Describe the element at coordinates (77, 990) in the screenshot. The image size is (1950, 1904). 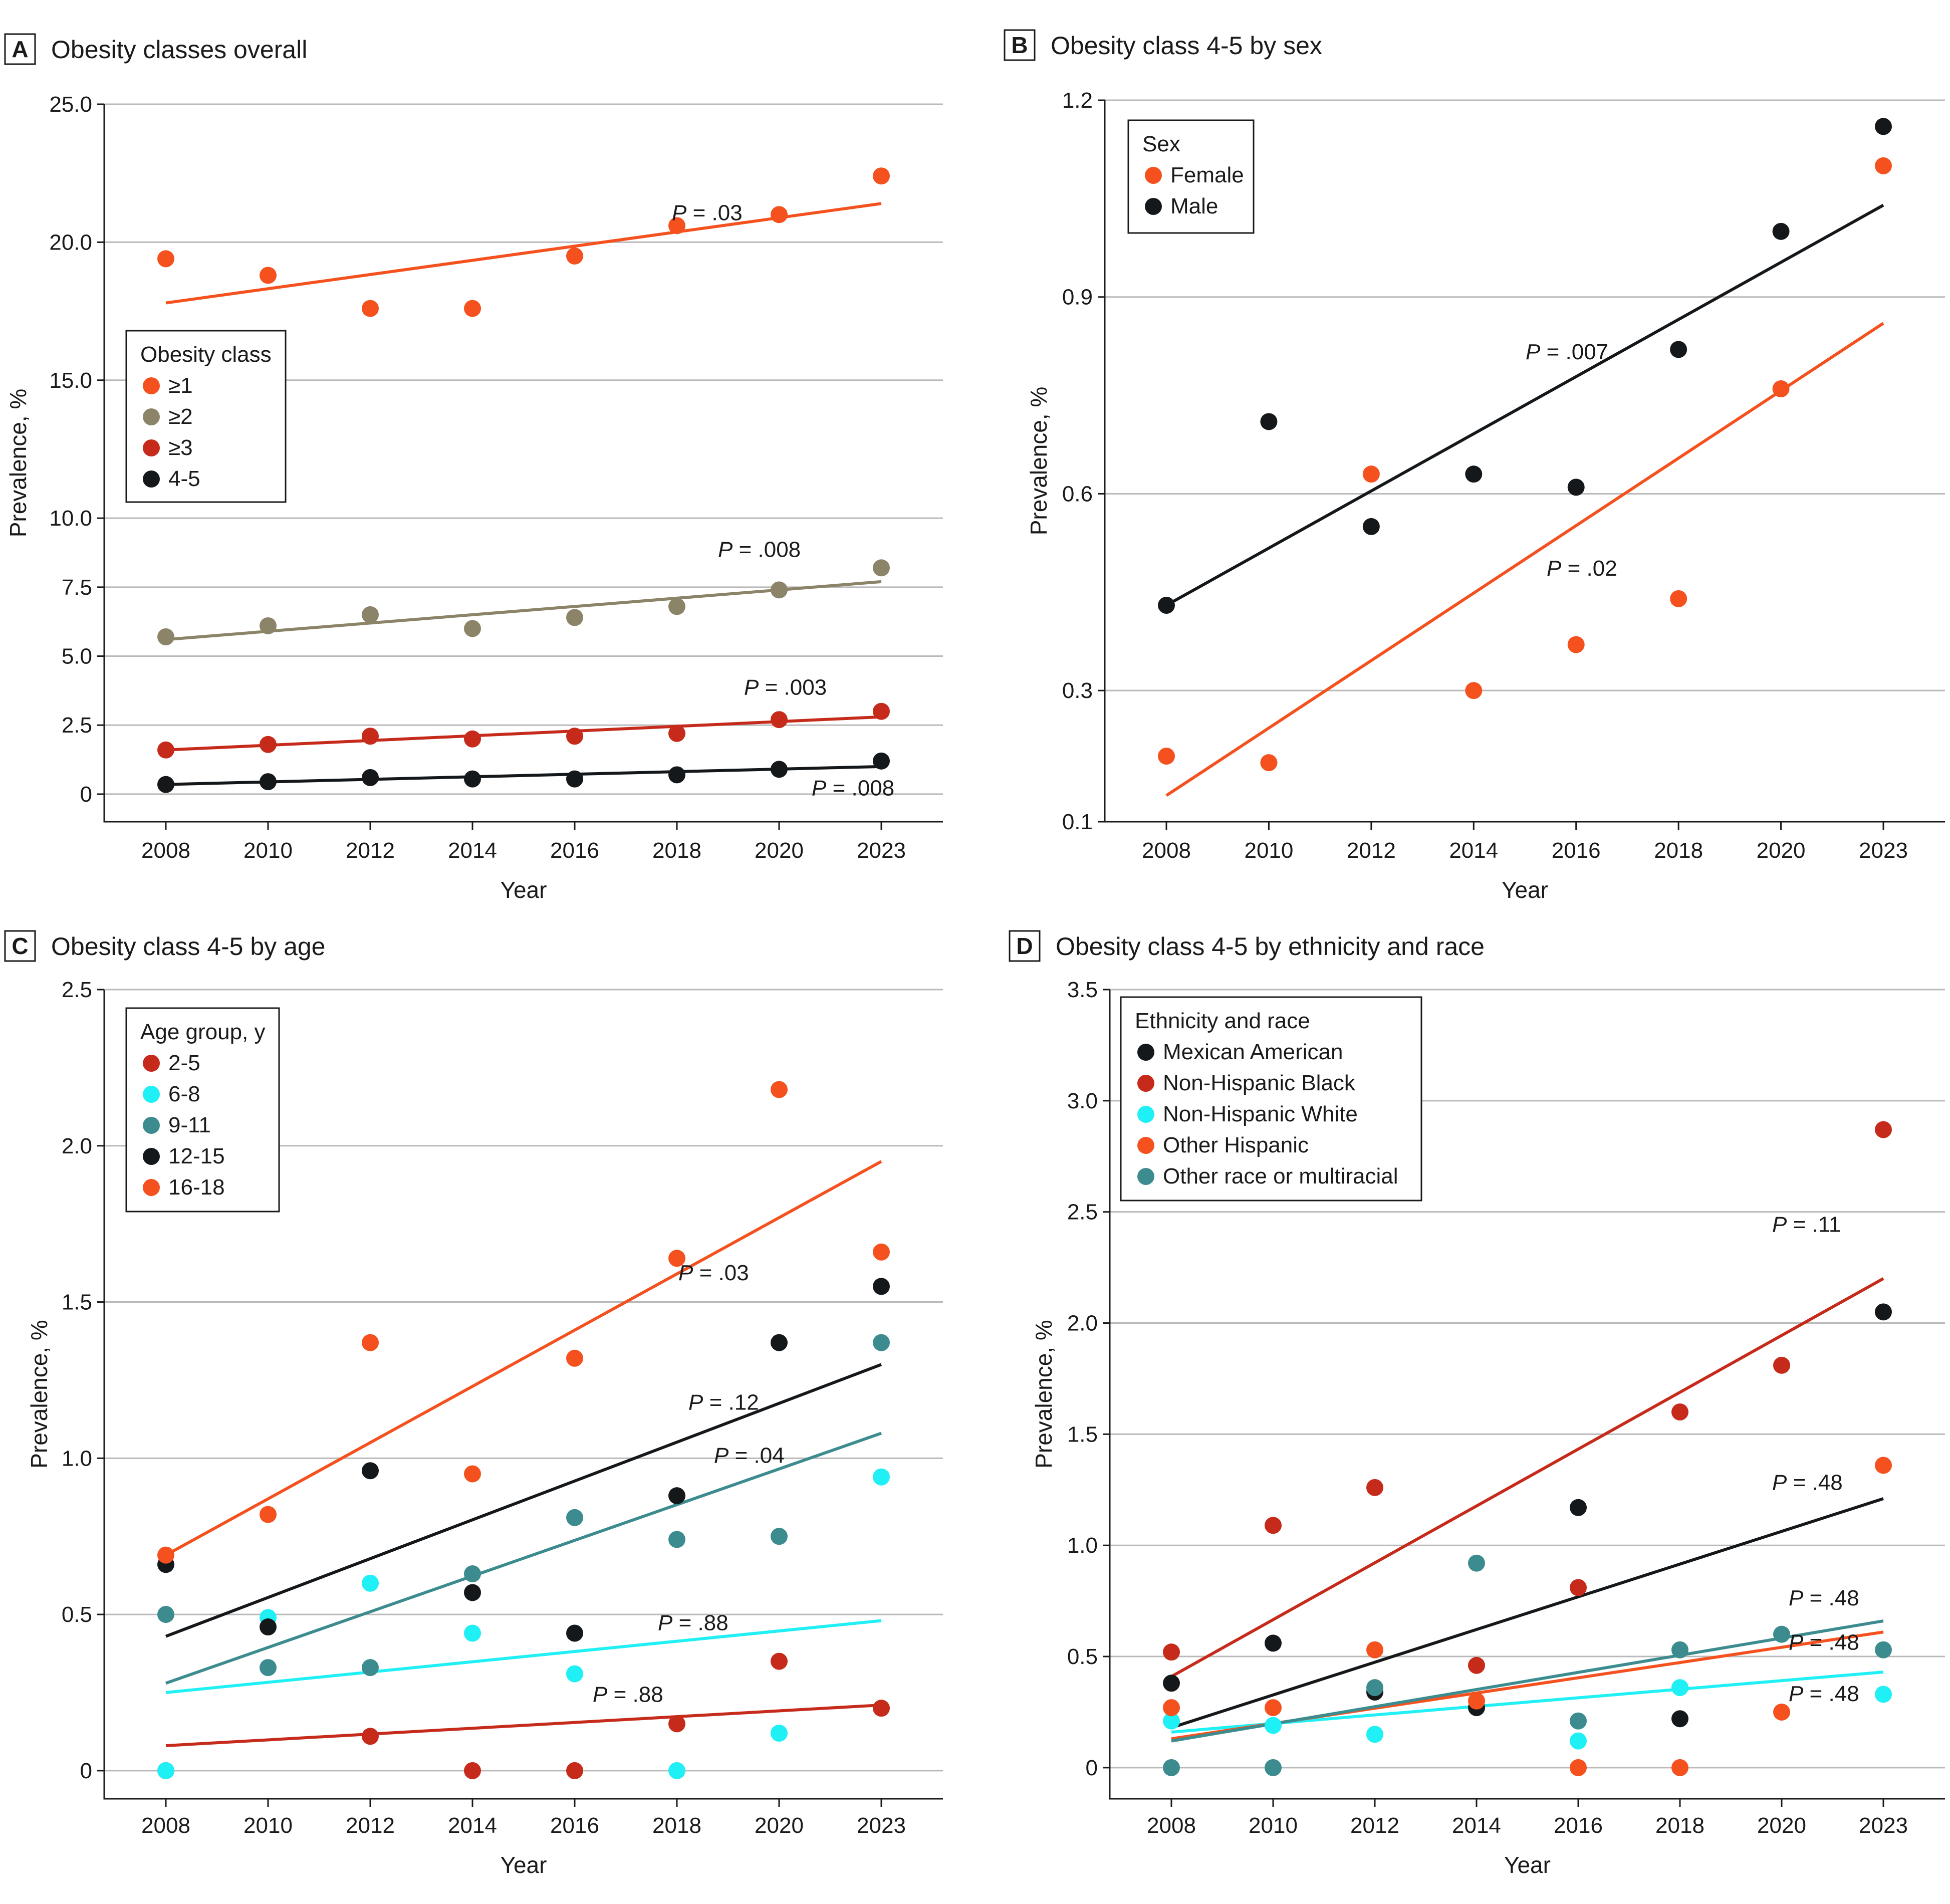
I see `y-tick-label: 2.5` at that location.